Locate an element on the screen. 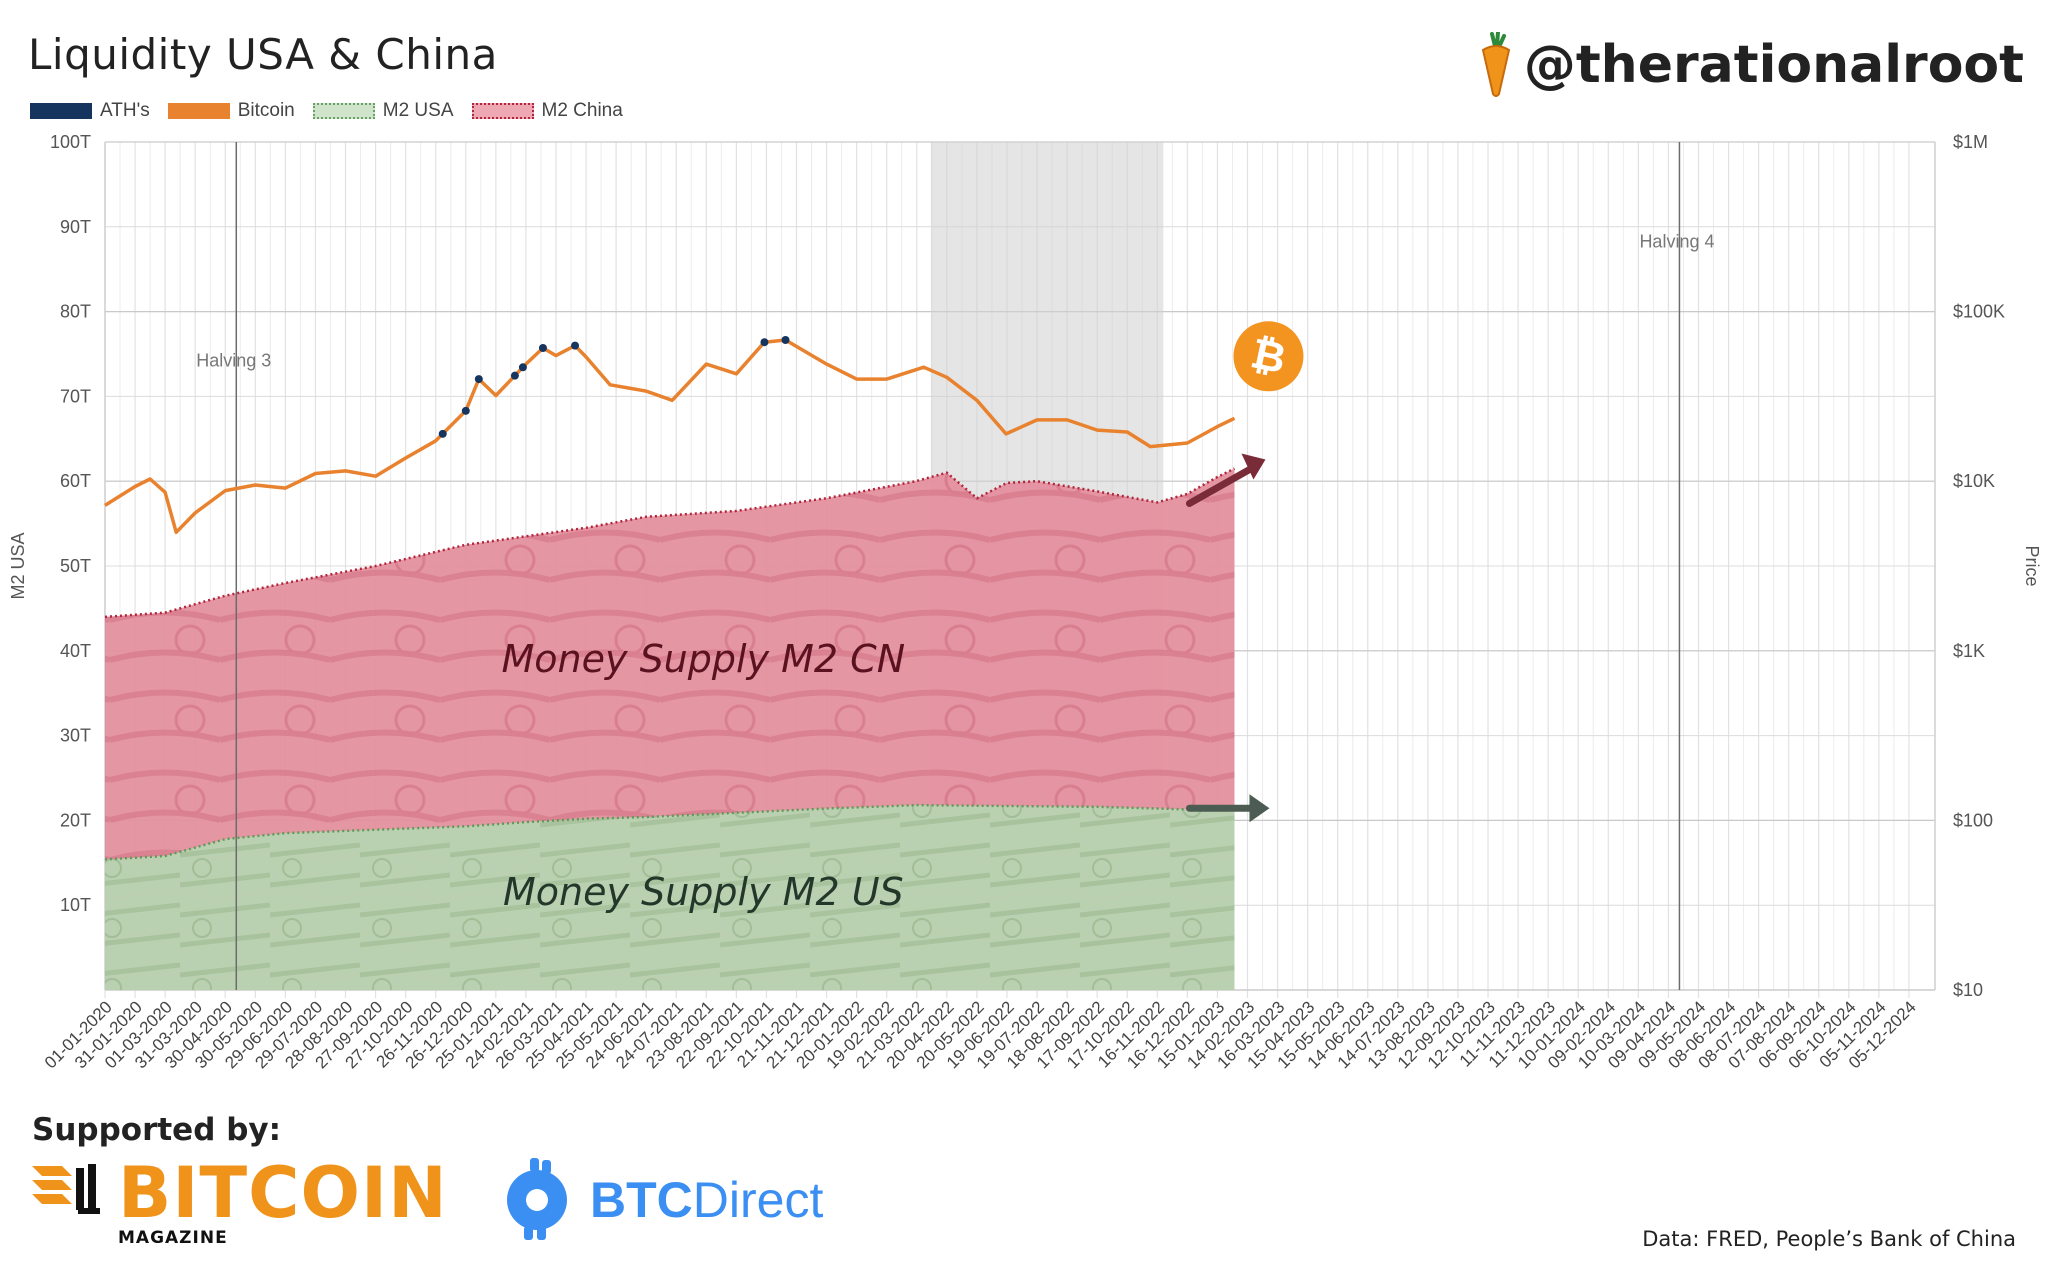 Image resolution: width=2050 pixels, height=1280 pixels. y-axis-title-left: M2 USA is located at coordinates (18, 565).